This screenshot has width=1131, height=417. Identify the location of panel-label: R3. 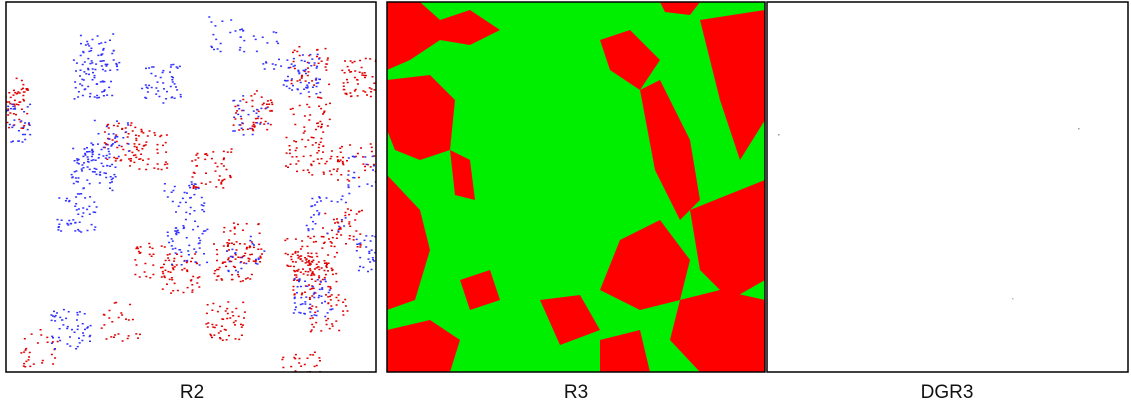
(576, 392).